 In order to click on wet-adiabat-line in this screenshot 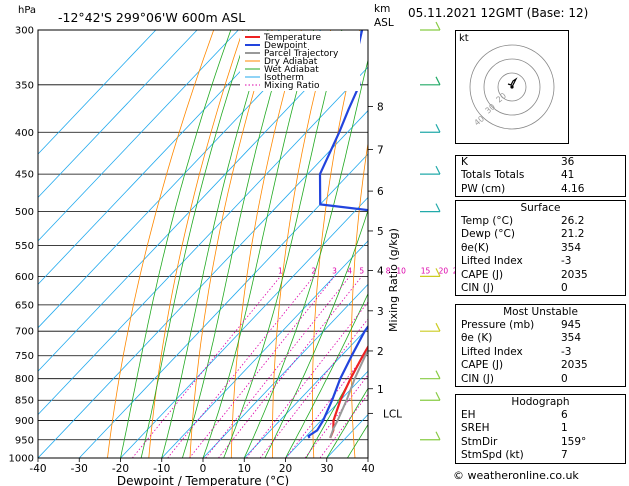, I will do `click(316, 333)`.